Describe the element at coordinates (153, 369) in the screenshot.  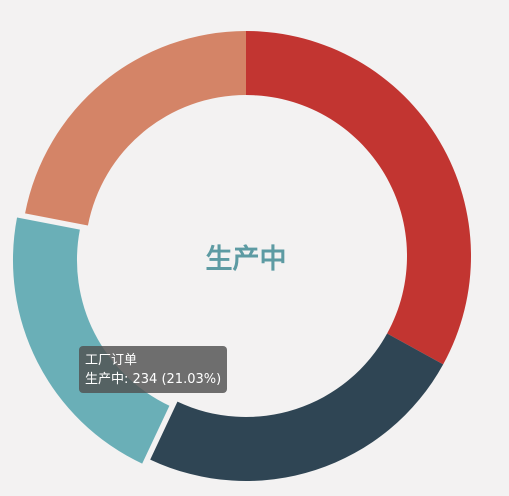
I see `tooltip: 工厂订单 生产中: 234 (21.03%)` at that location.